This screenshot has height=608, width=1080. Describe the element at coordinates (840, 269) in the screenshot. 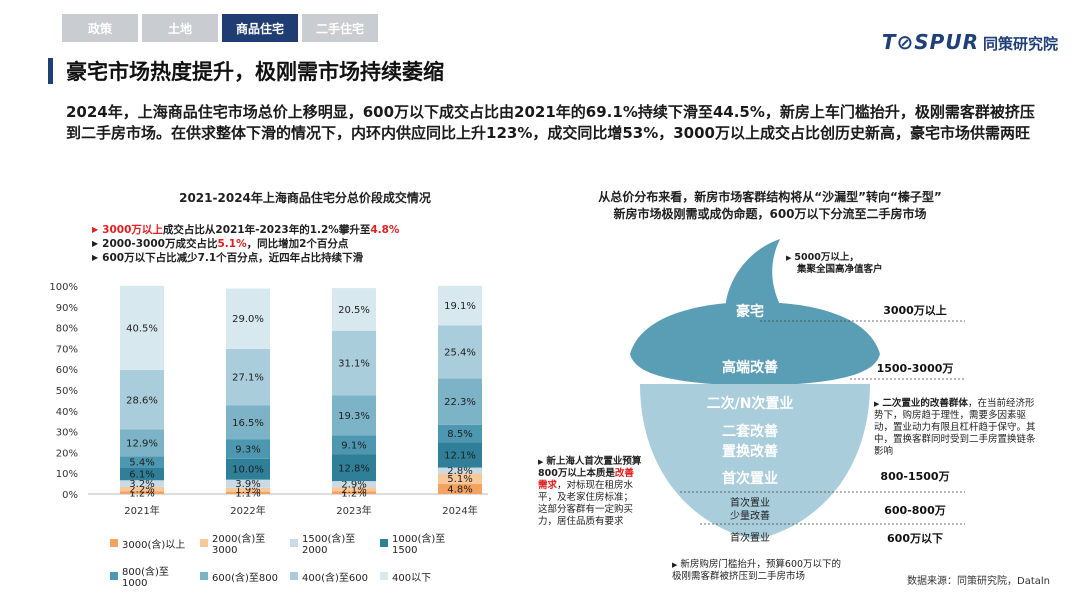

I see `top-note-text: 集聚全国高净值客户` at that location.